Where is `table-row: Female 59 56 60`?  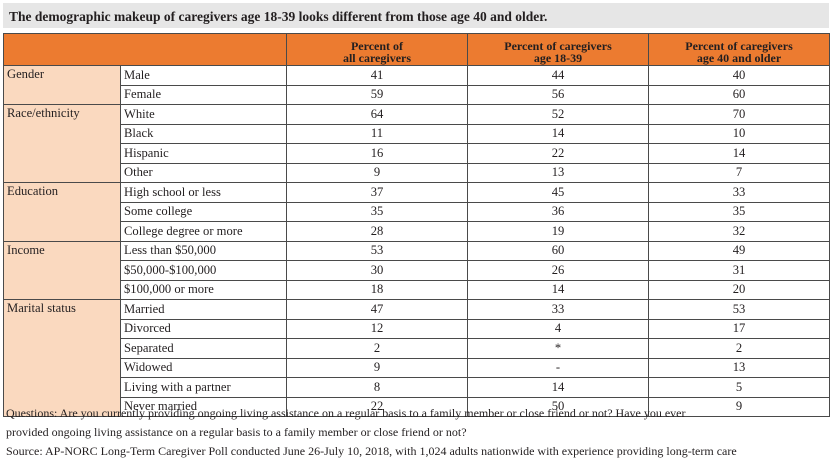
table-row: Female 59 56 60 is located at coordinates (417, 94).